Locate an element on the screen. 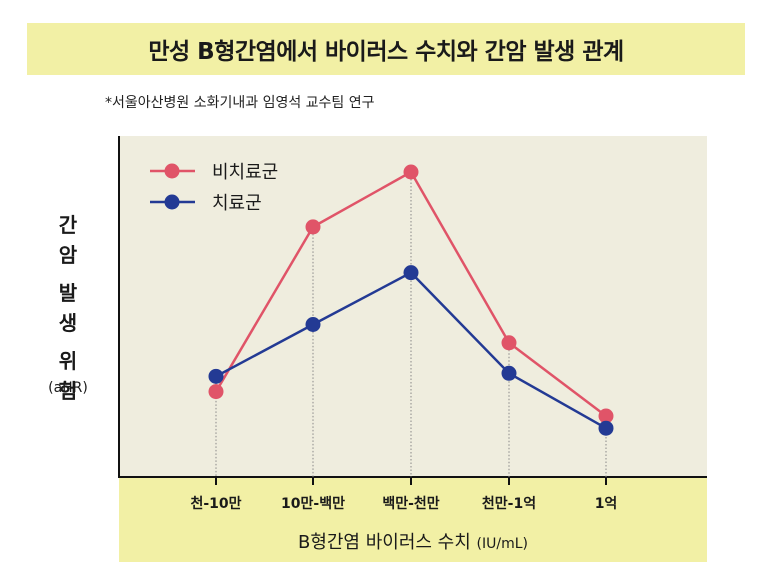  x-axis-label: B형간염 바이러스 수치 (IU/mL) is located at coordinates (413, 541).